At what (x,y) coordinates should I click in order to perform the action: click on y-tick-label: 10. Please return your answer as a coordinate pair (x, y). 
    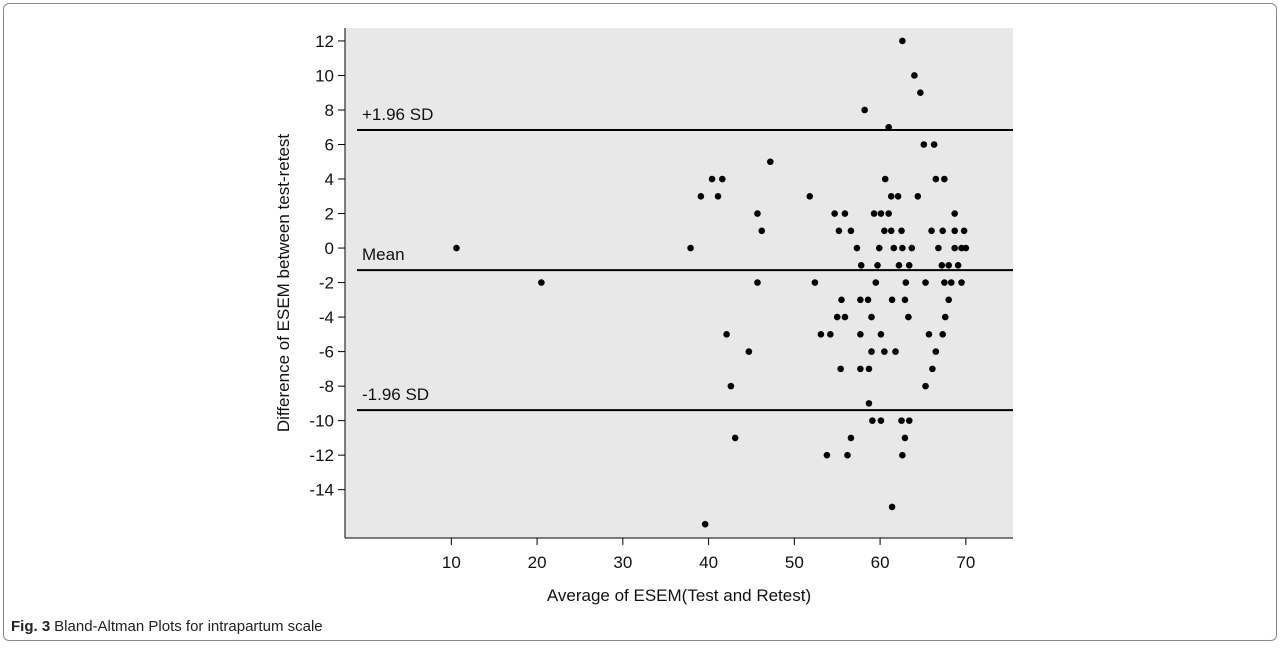
    Looking at the image, I should click on (324, 75).